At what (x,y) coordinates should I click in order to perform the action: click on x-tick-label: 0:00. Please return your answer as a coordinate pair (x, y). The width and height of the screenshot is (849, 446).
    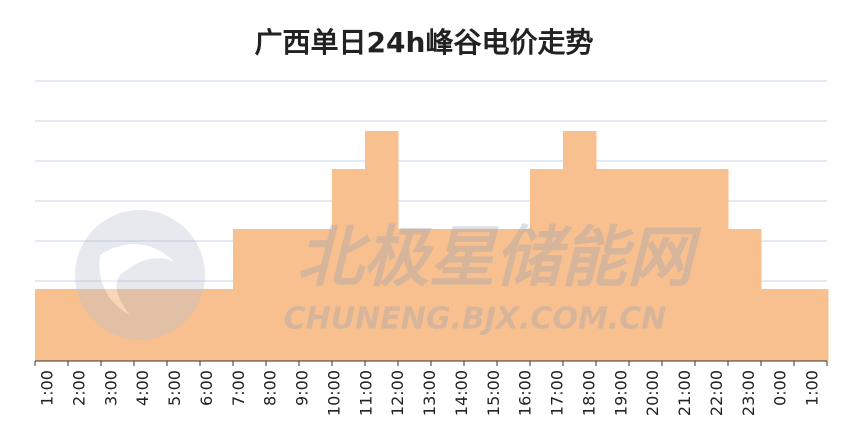
    Looking at the image, I should click on (780, 388).